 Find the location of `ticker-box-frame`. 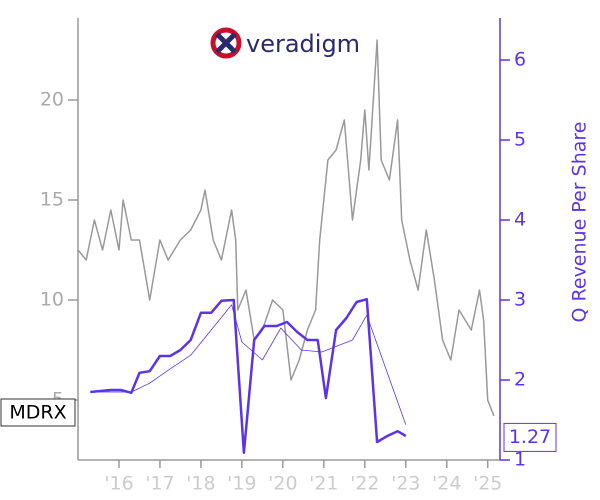

ticker-box-frame is located at coordinates (38, 412).